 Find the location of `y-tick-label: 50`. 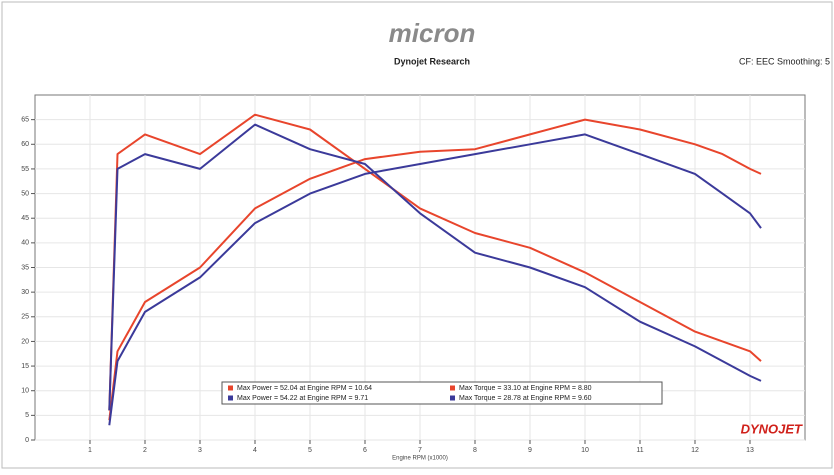

y-tick-label: 50 is located at coordinates (25, 193).